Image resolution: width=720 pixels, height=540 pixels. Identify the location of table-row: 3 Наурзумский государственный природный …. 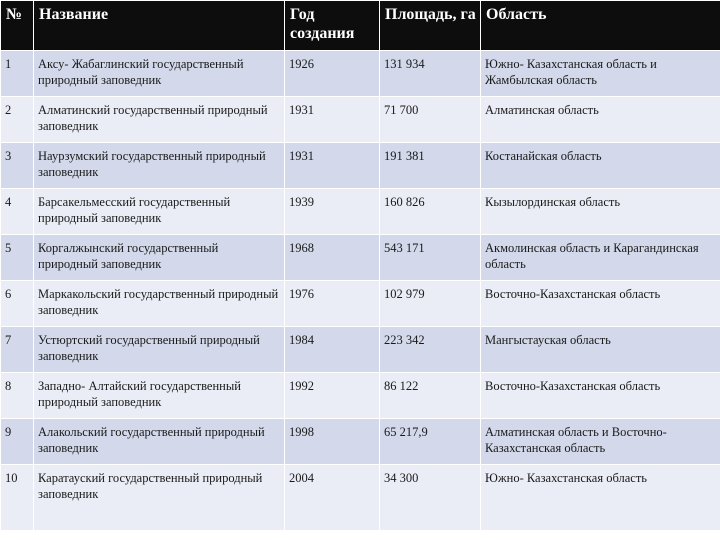
(360, 165).